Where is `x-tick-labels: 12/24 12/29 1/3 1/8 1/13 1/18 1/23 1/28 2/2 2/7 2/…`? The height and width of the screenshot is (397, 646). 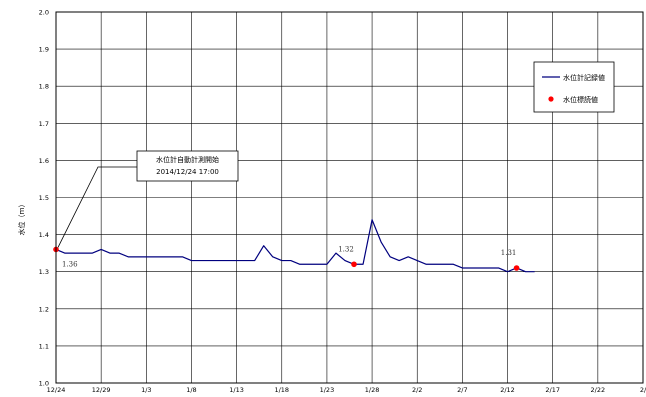 x-tick-labels: 12/24 12/29 1/3 1/8 1/13 1/18 1/23 1/28 2/2 2/7 2/… is located at coordinates (346, 390).